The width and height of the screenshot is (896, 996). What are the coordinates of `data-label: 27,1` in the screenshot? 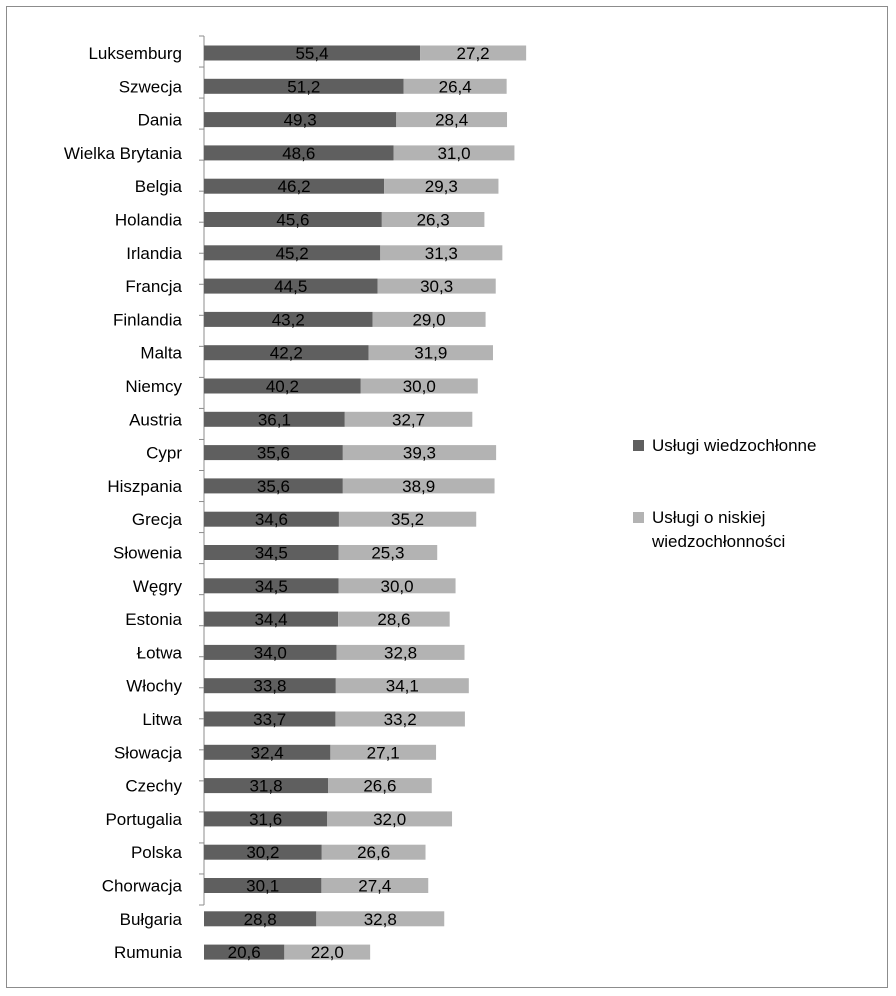 It's located at (383, 752).